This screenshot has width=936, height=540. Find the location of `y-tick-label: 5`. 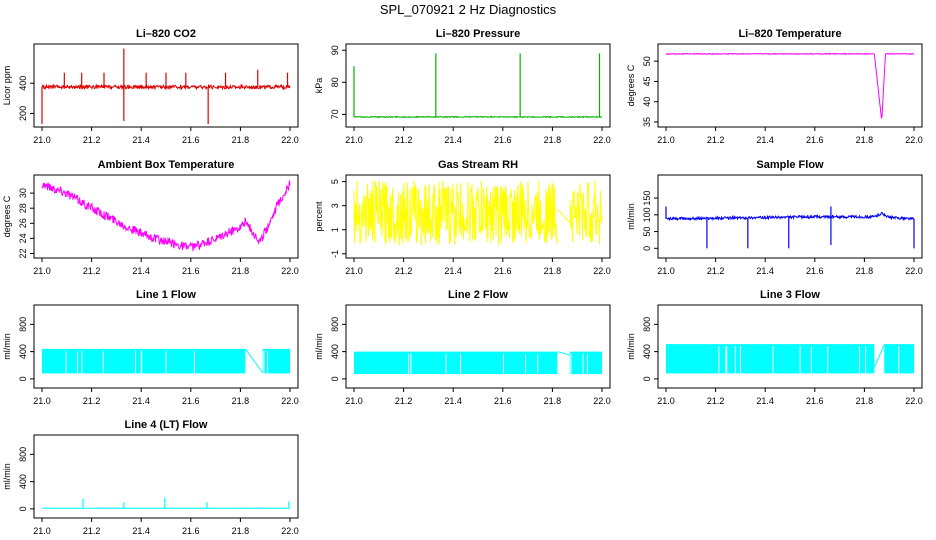

y-tick-label: 5 is located at coordinates (335, 181).